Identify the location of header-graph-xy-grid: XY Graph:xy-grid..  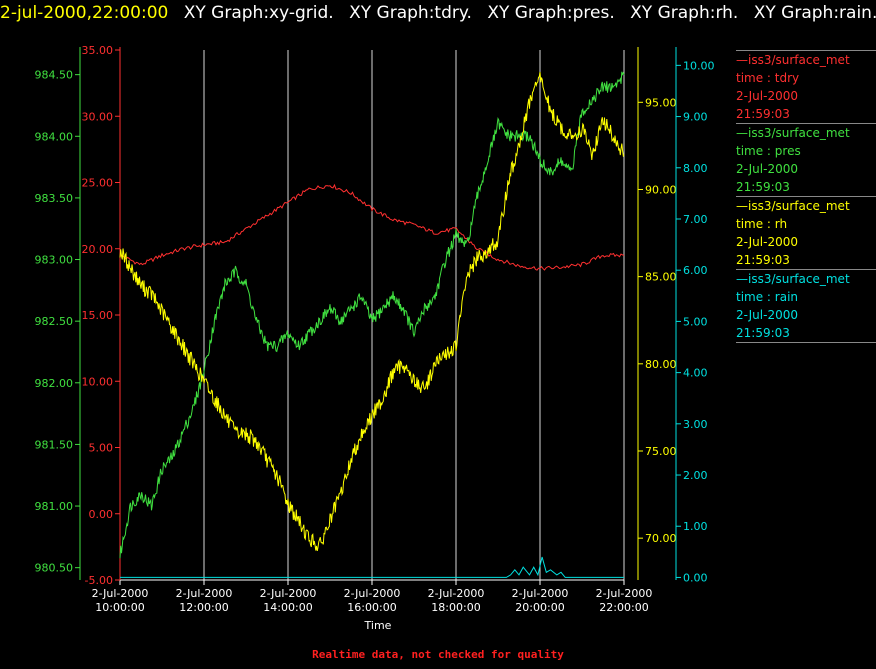
(258, 13).